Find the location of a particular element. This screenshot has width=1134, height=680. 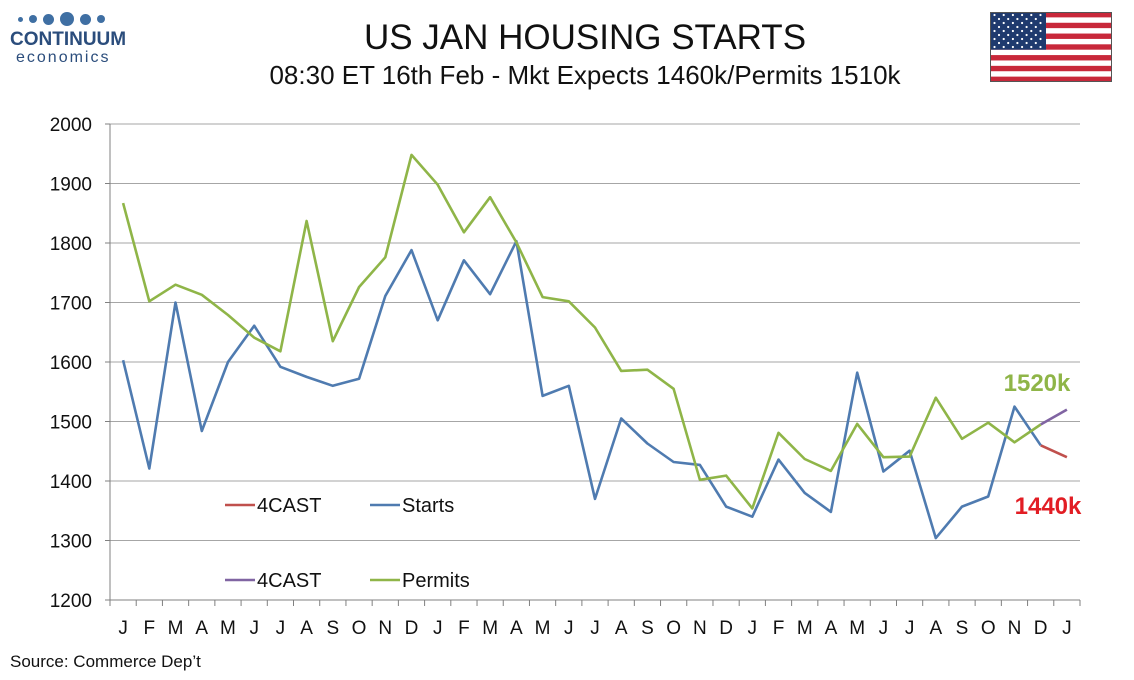

us-flag-icon is located at coordinates (1051, 47).